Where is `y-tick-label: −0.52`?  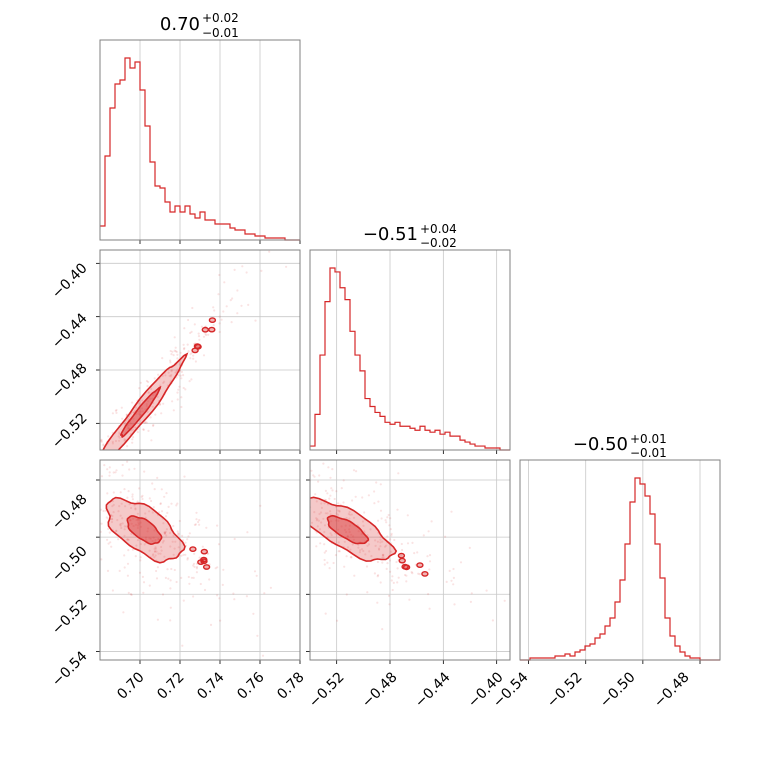
y-tick-label: −0.52 is located at coordinates (70, 617).